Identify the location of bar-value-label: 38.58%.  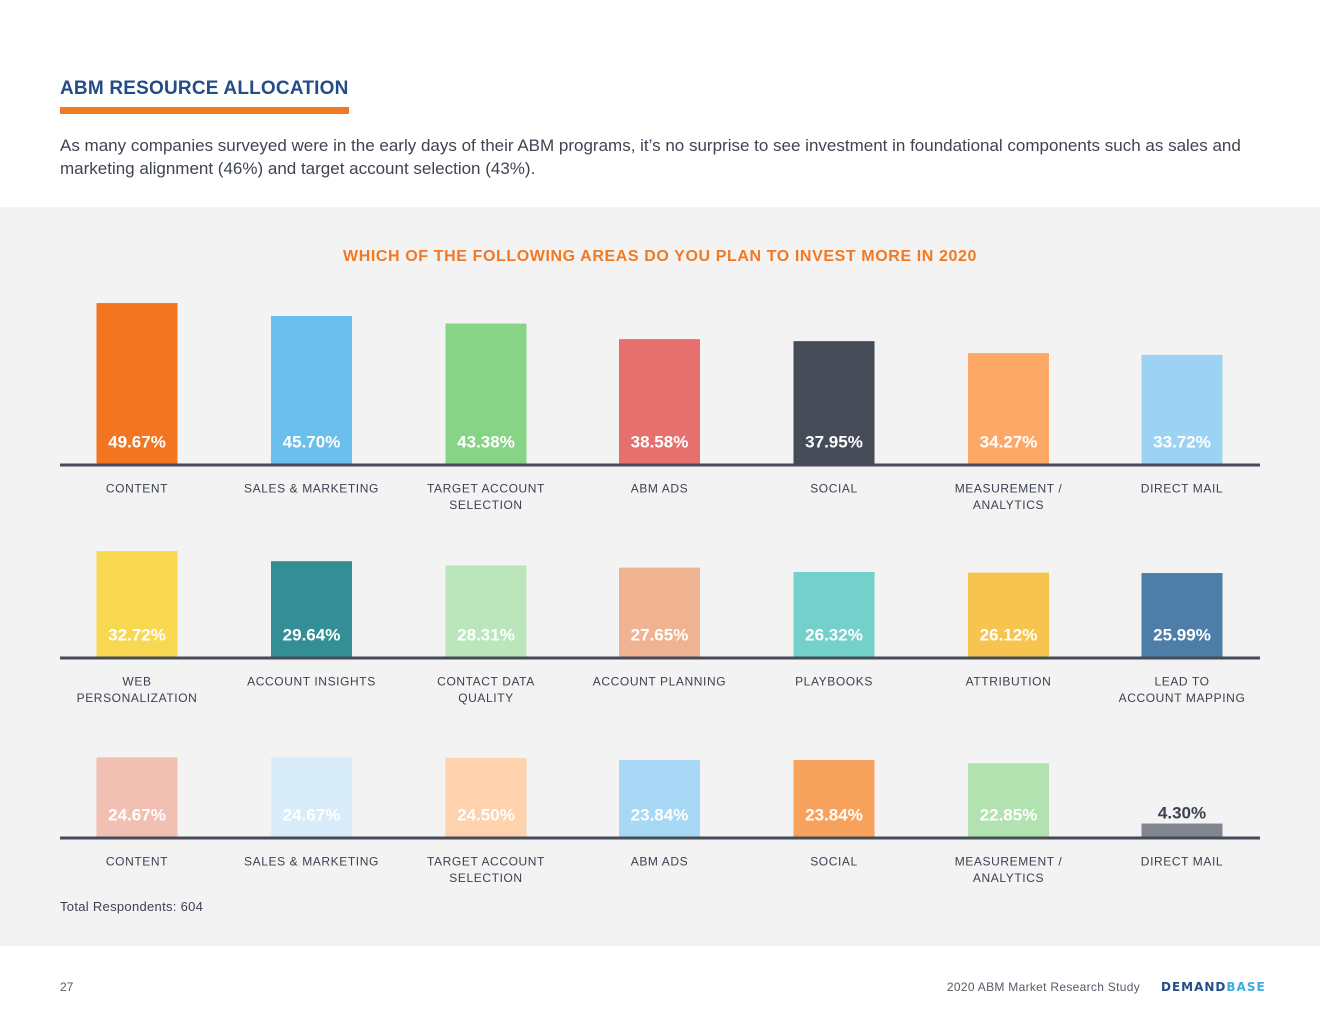
(660, 442).